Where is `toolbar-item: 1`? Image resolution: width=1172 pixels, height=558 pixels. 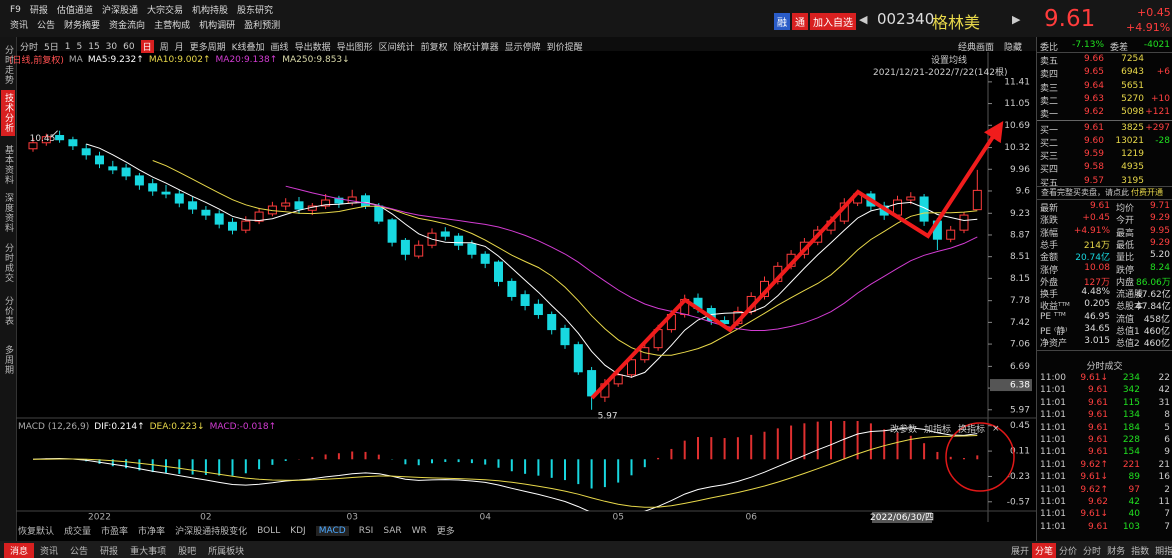 toolbar-item: 1 is located at coordinates (67, 46).